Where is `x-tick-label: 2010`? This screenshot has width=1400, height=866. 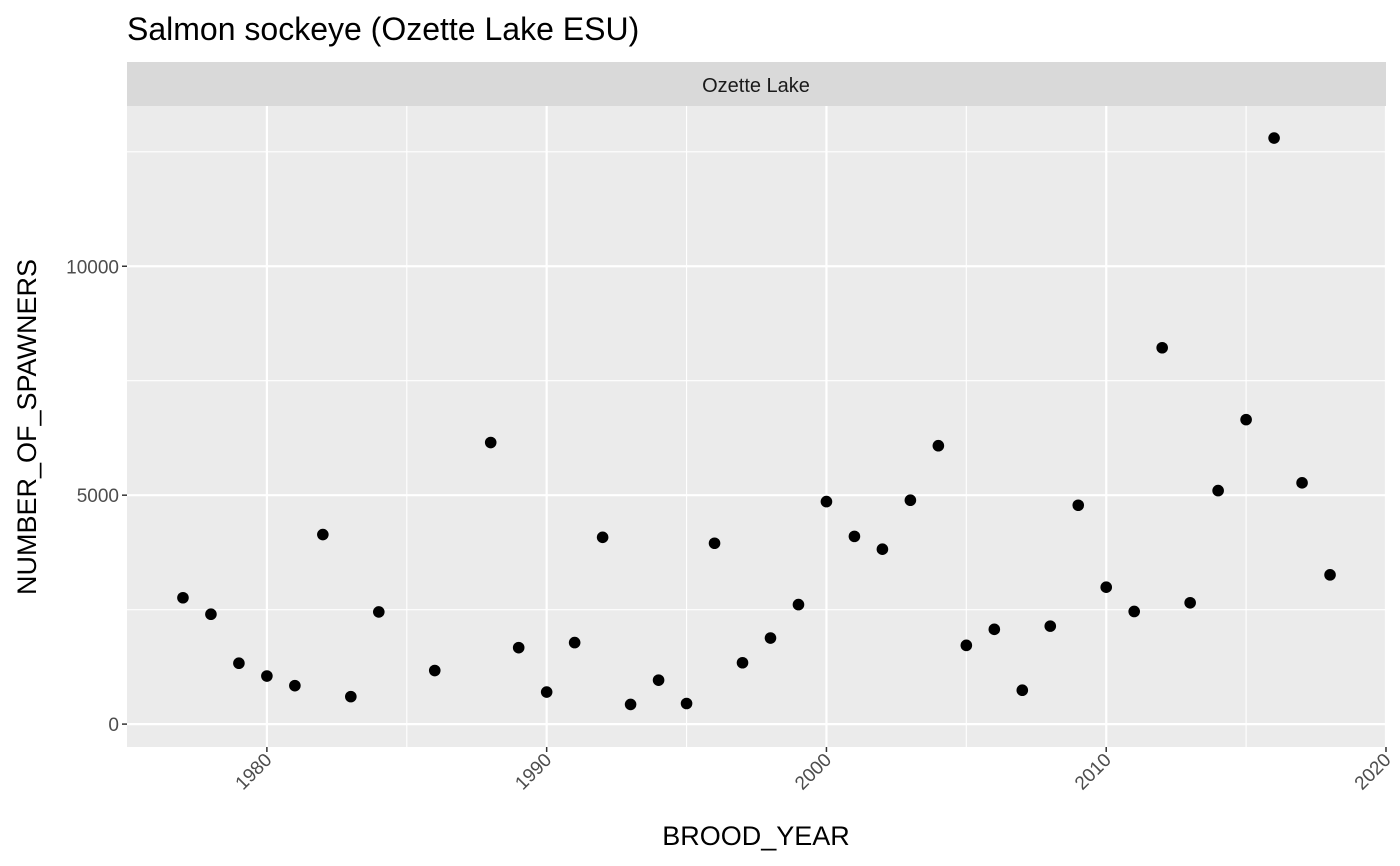 x-tick-label: 2010 is located at coordinates (1093, 772).